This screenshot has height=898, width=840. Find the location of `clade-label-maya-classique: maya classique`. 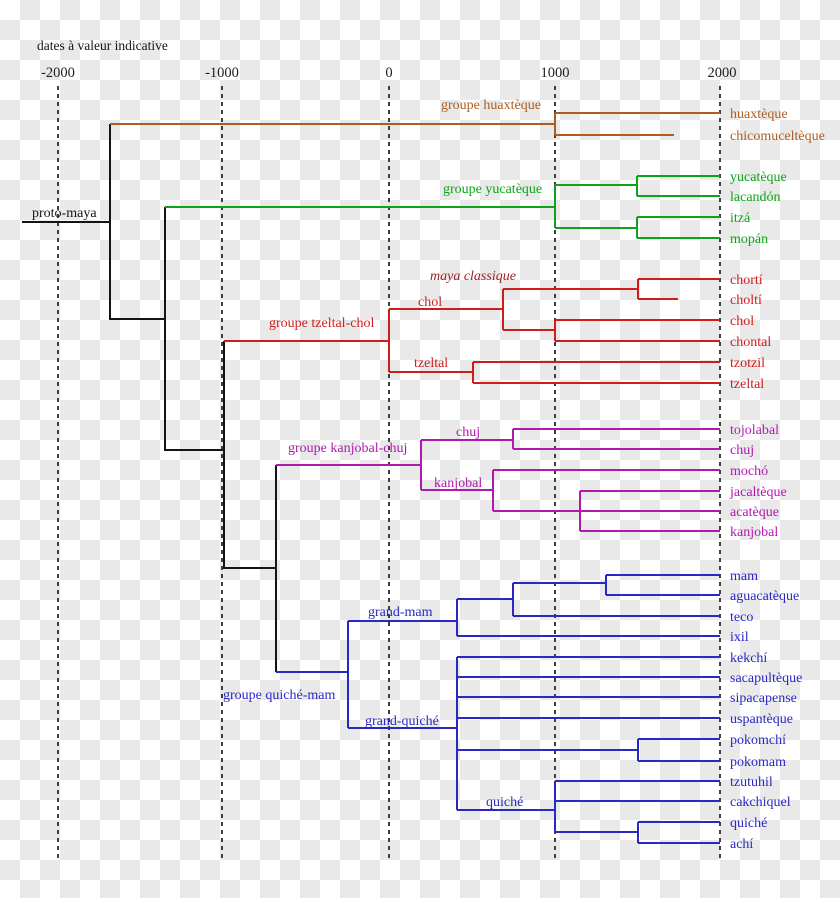

clade-label-maya-classique: maya classique is located at coordinates (473, 276).